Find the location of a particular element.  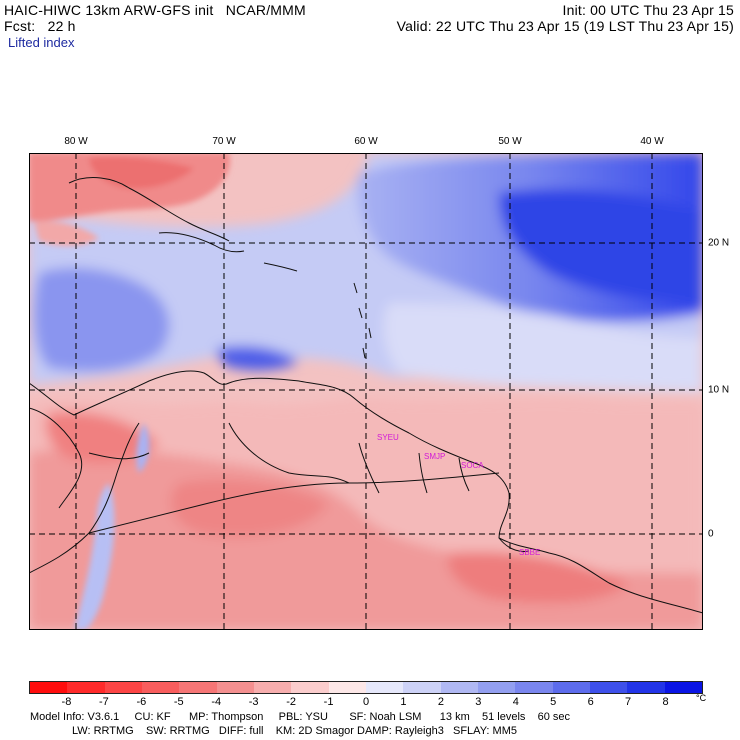

colorbar-tick-label: -4 is located at coordinates (216, 702).